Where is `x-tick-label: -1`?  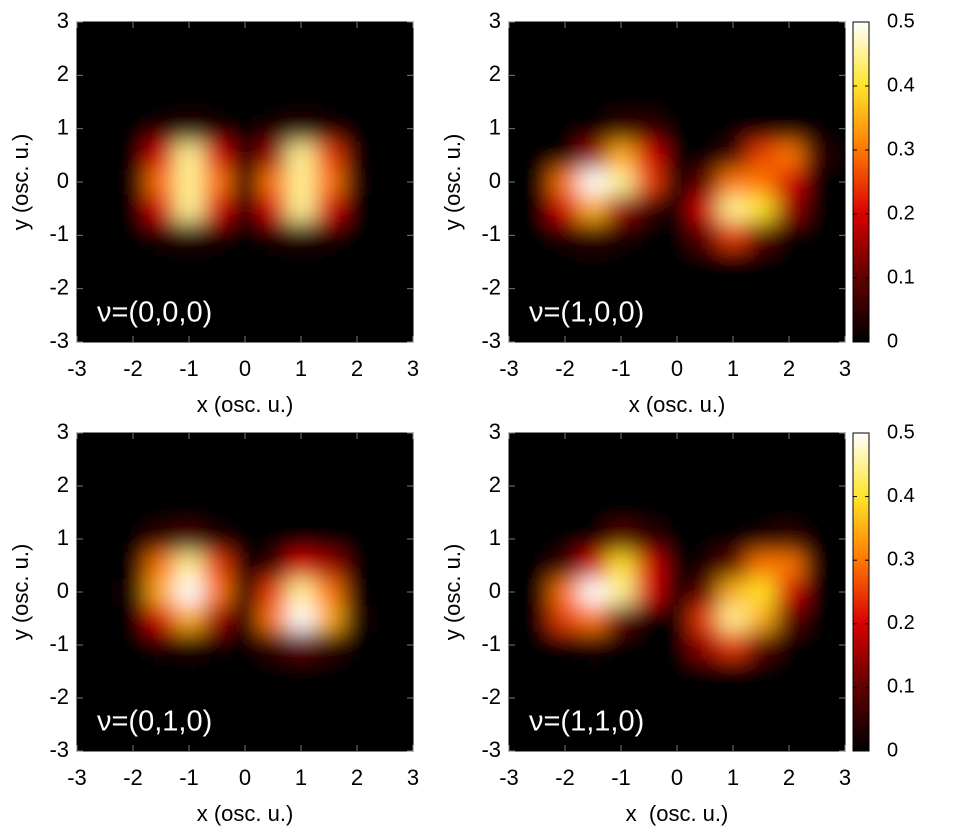 x-tick-label: -1 is located at coordinates (621, 777).